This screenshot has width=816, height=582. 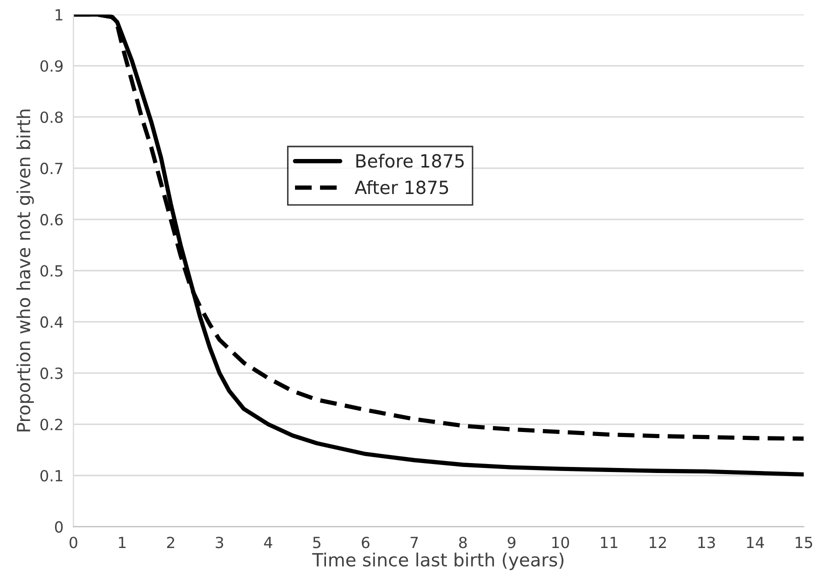 What do you see at coordinates (51, 66) in the screenshot?
I see `y-tick-label: 0.9` at bounding box center [51, 66].